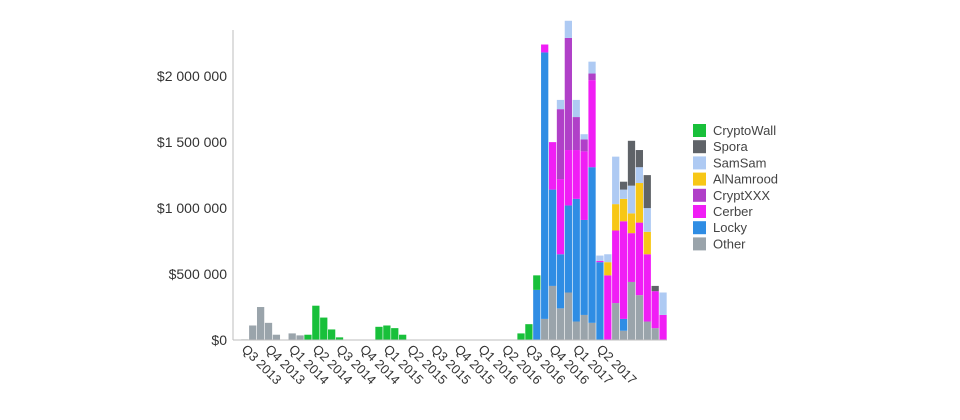  Describe the element at coordinates (744, 130) in the screenshot. I see `legend-label-cryptowall: CryptoWall` at that location.